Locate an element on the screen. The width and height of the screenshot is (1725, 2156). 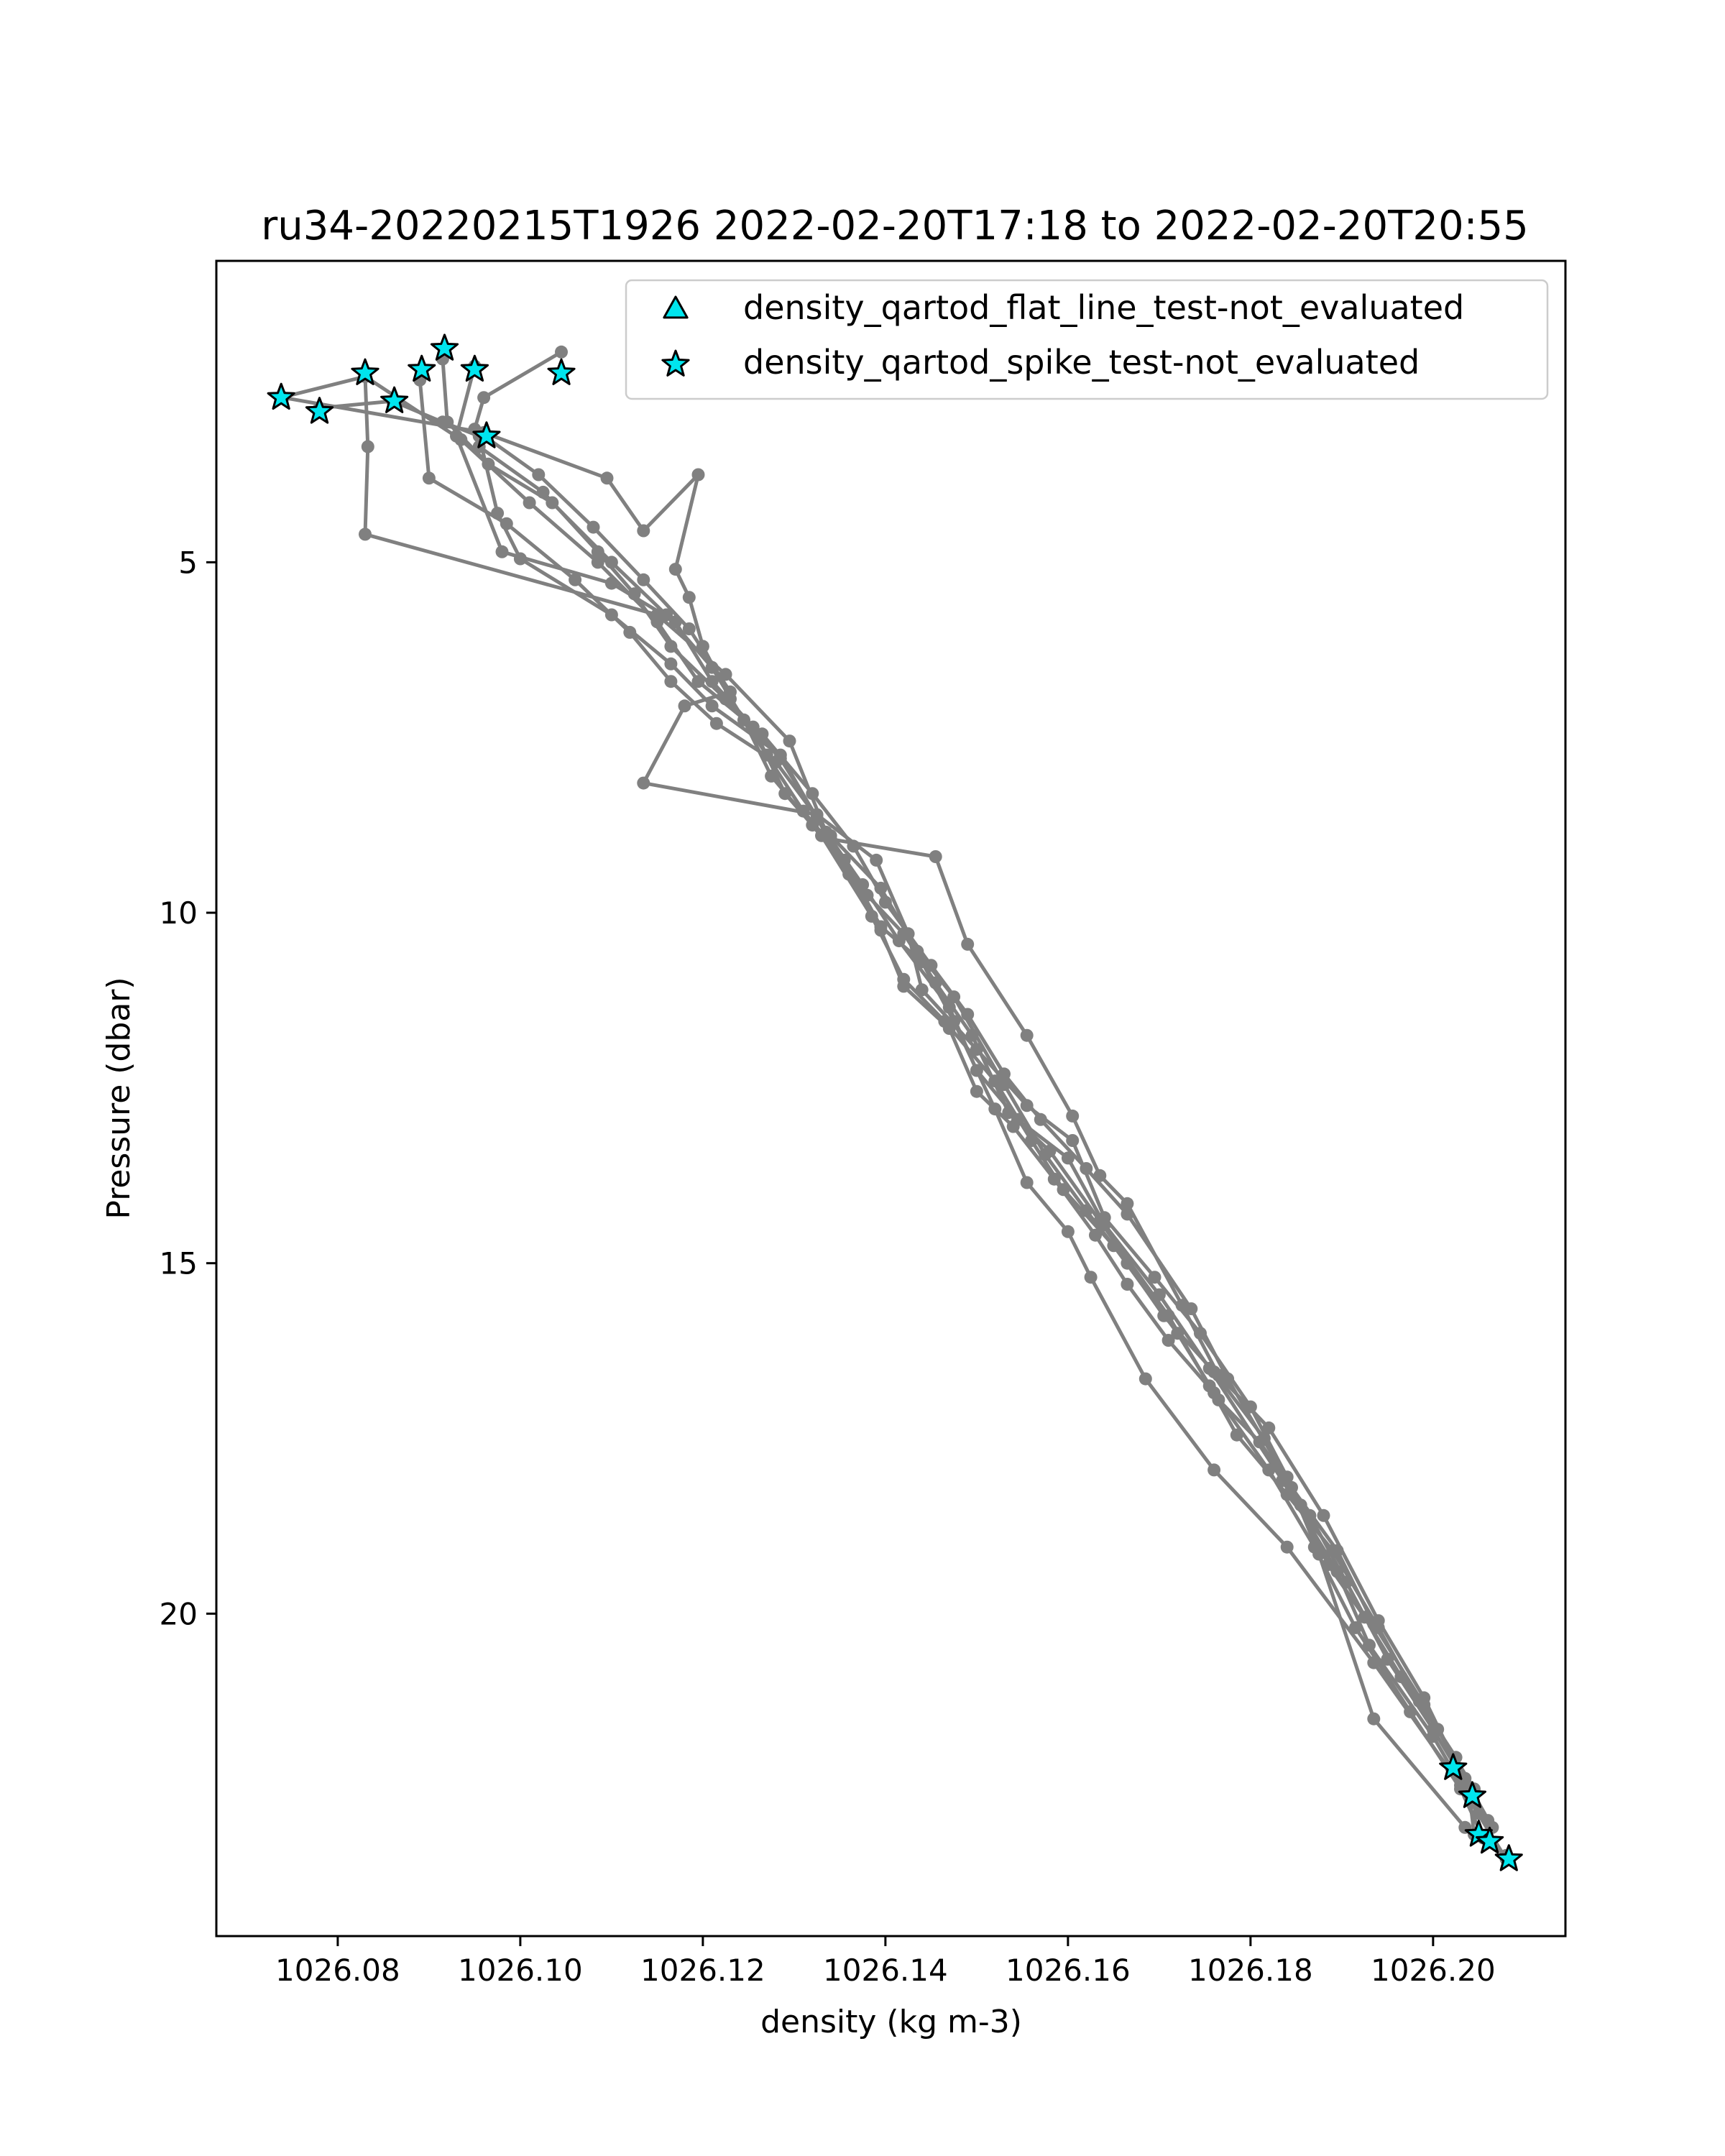
x-tick-label: 1026.12 is located at coordinates (702, 1971).